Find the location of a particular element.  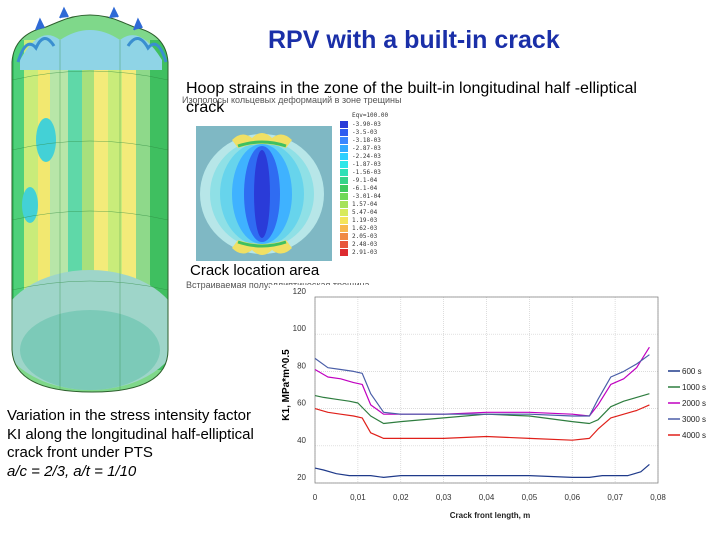

contour-scale-label: -2.87-03 is located at coordinates (366, 148).